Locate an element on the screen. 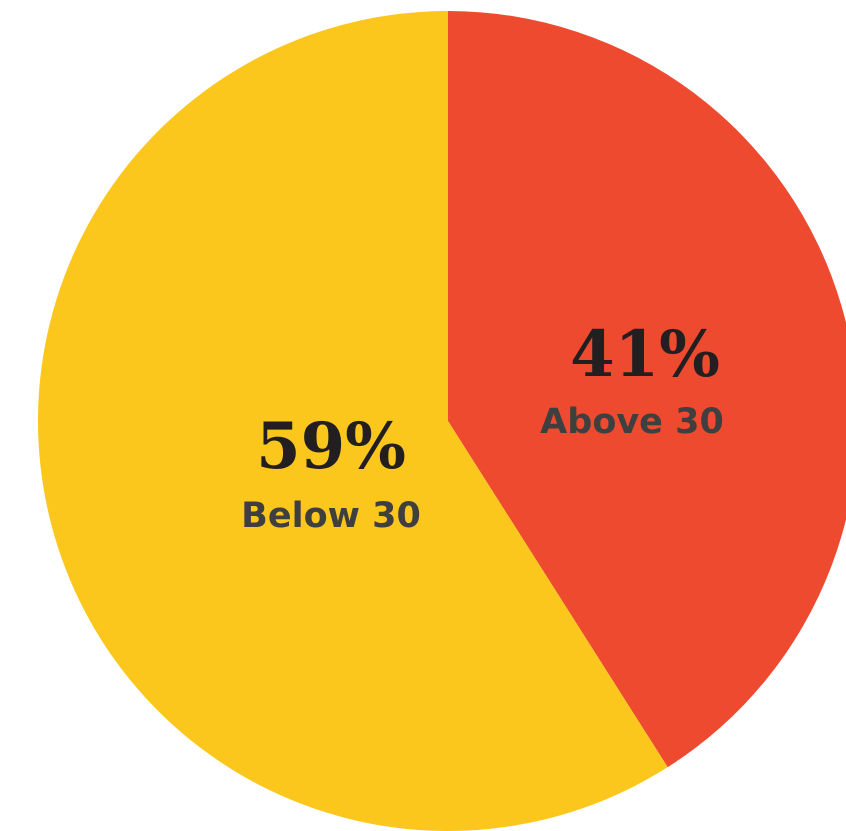 The width and height of the screenshot is (846, 831). slice-above-30-percent: 41% is located at coordinates (645, 354).